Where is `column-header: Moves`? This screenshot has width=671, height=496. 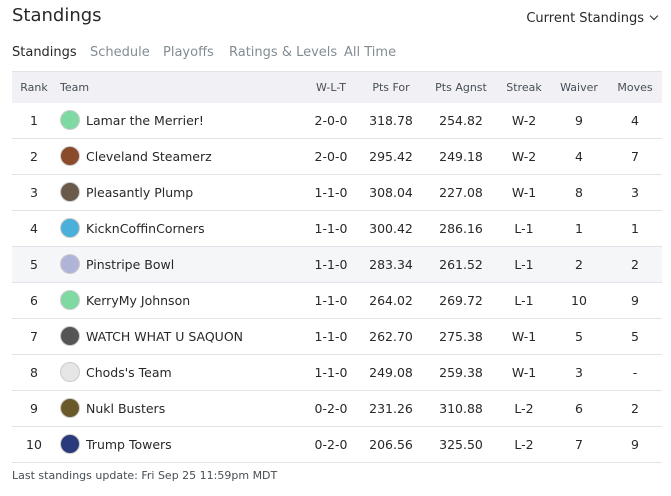 column-header: Moves is located at coordinates (635, 87).